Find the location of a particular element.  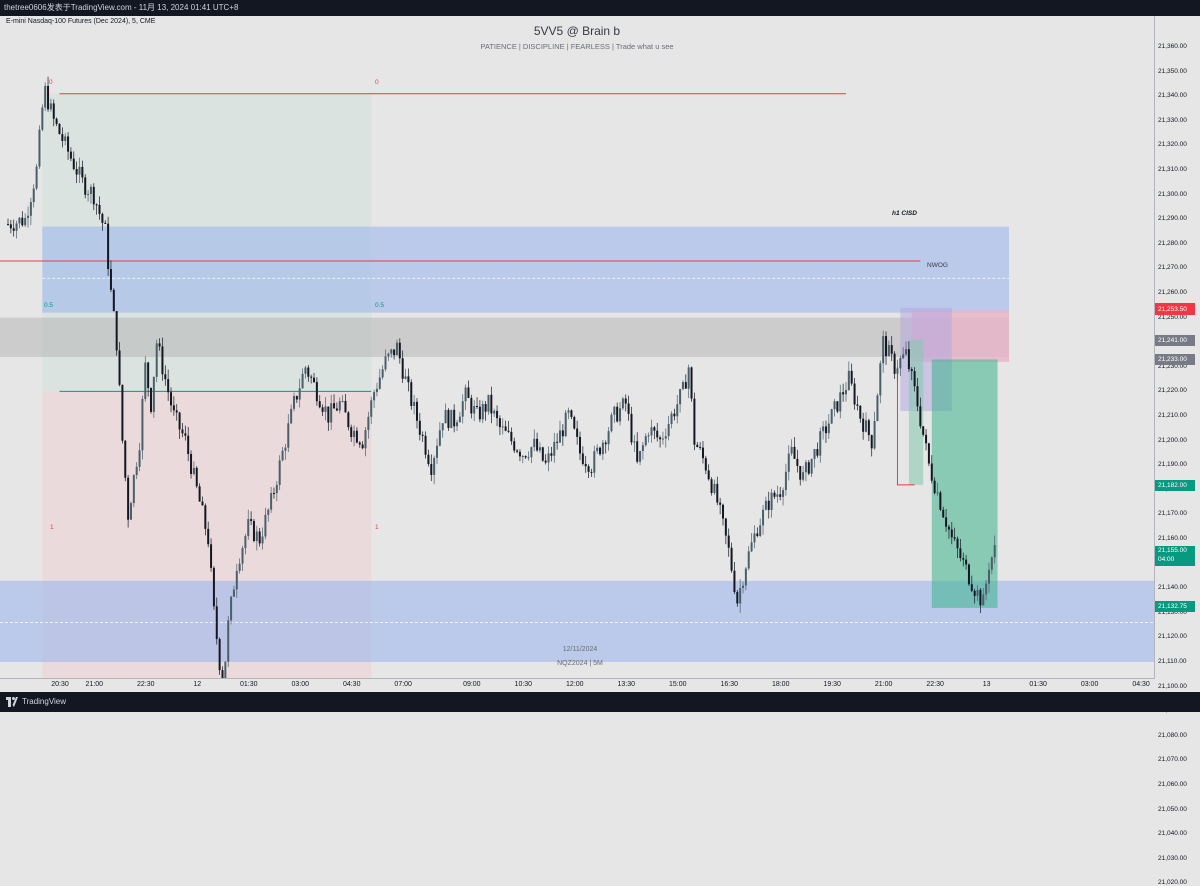

time-tick-label: 01:30 is located at coordinates (1038, 684).